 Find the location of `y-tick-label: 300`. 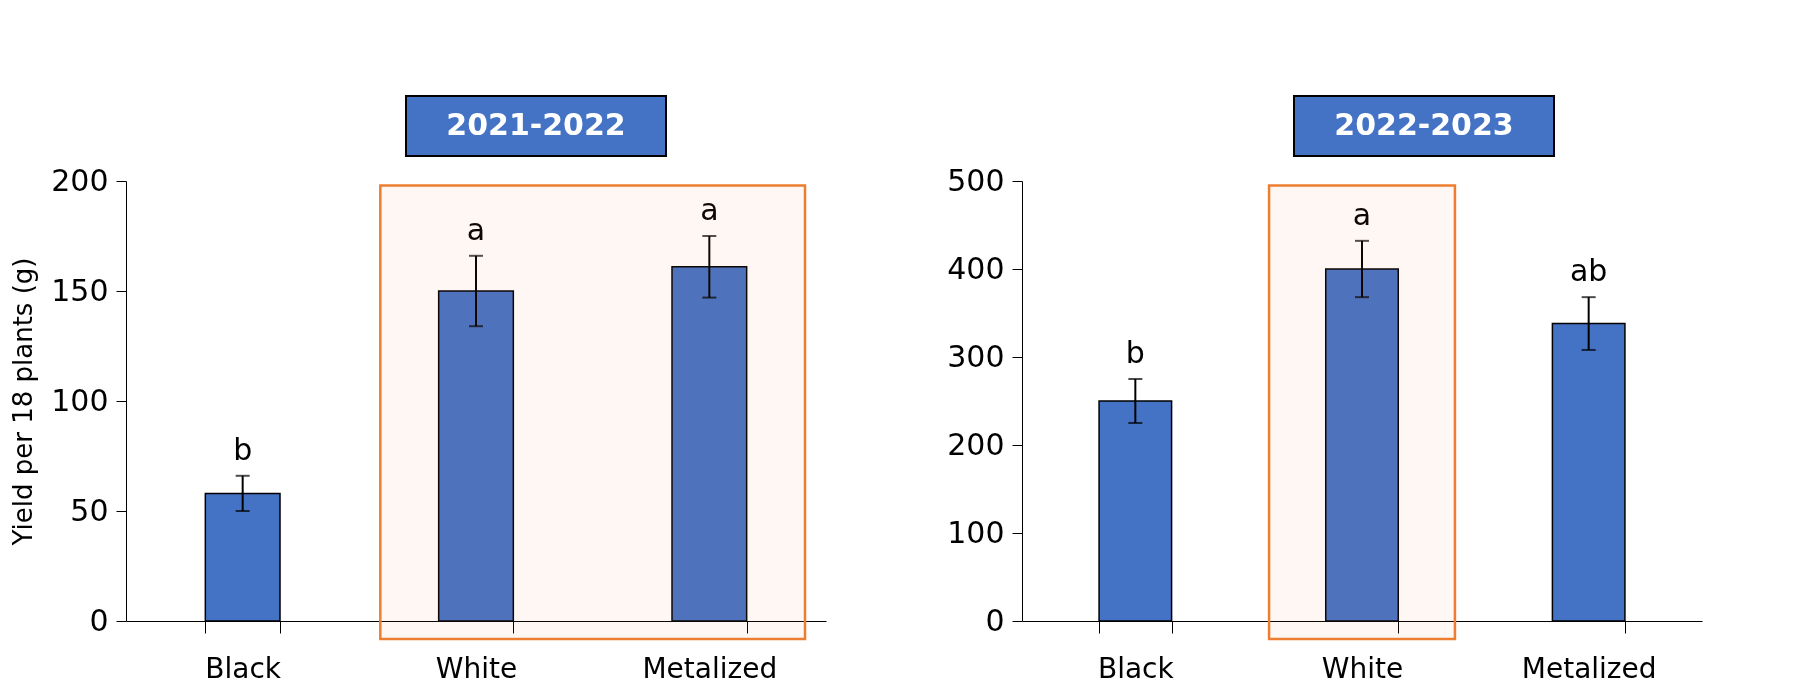

y-tick-label: 300 is located at coordinates (976, 356).